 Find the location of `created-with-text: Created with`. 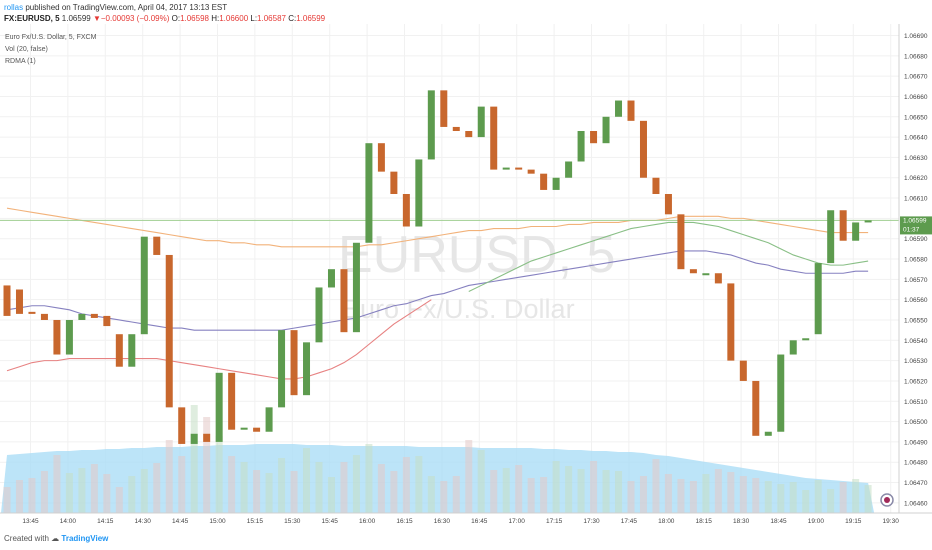

created-with-text: Created with is located at coordinates (26, 538).